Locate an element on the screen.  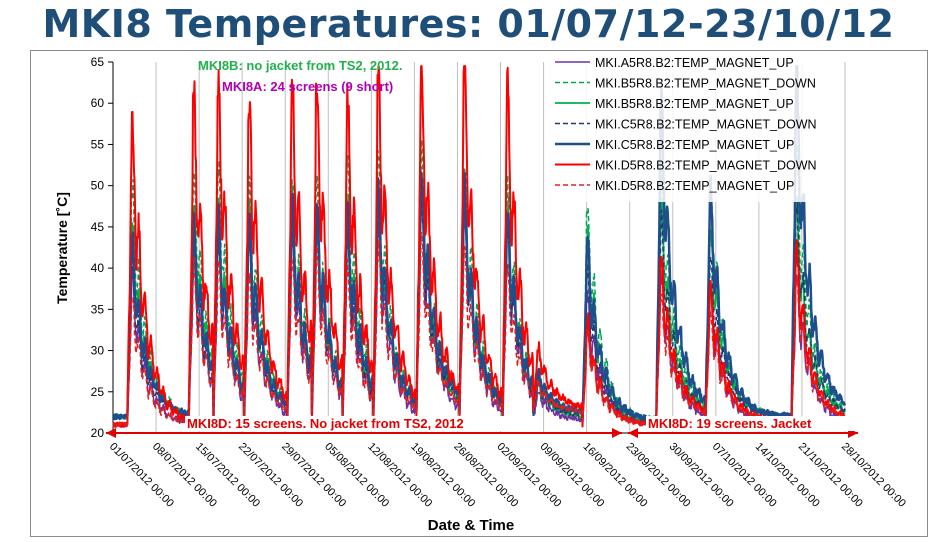
legend-label: MKI.C5R8.B2:TEMP_MAGNET_DOWN is located at coordinates (706, 125).